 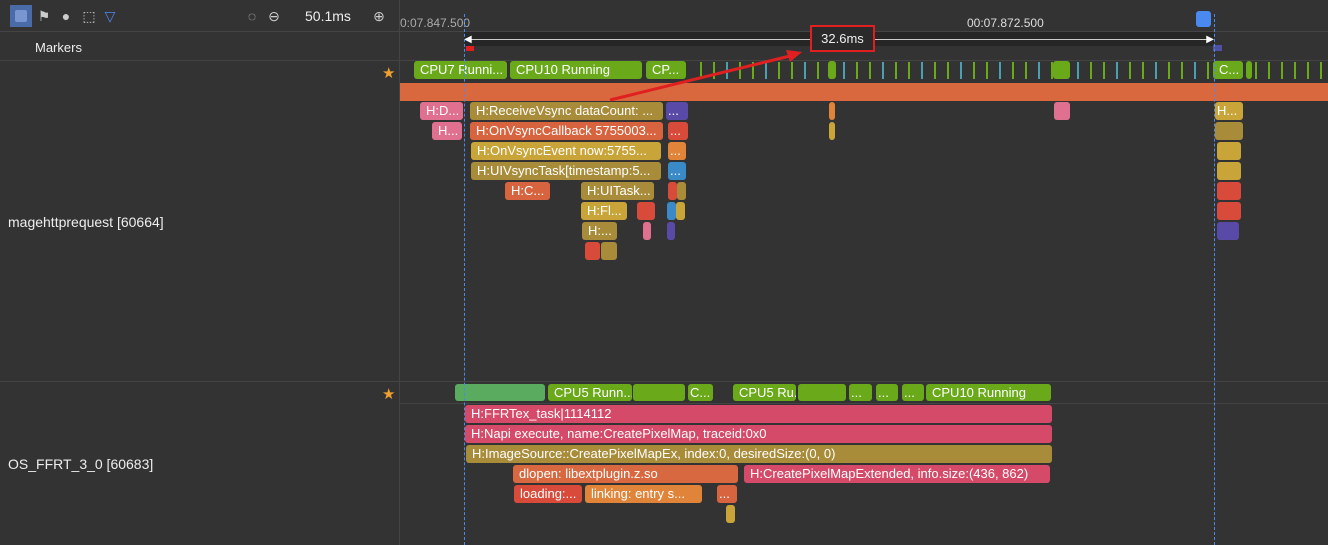 I want to click on reset-icon: ◌, so click(x=252, y=16).